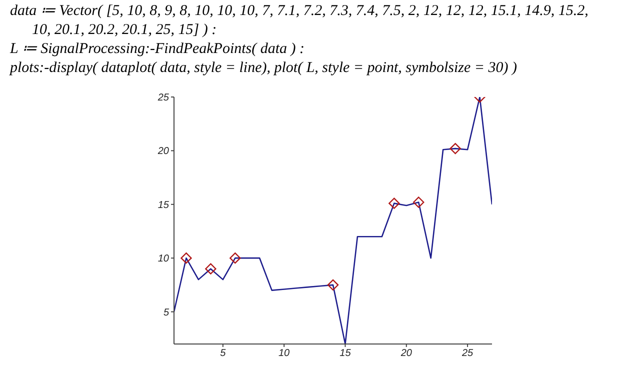 This screenshot has width=624, height=375. Describe the element at coordinates (158, 49) in the screenshot. I see `text: L ≔ SignalProcessing:-FindPeakPoints( data ) :` at that location.